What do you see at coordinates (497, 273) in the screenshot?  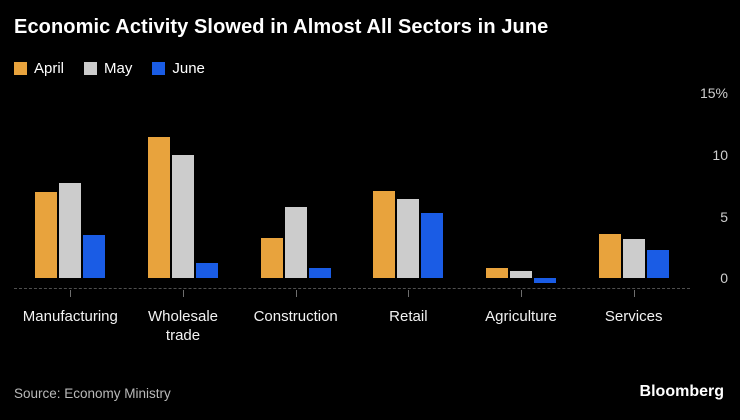 I see `bar-april-agriculture` at bounding box center [497, 273].